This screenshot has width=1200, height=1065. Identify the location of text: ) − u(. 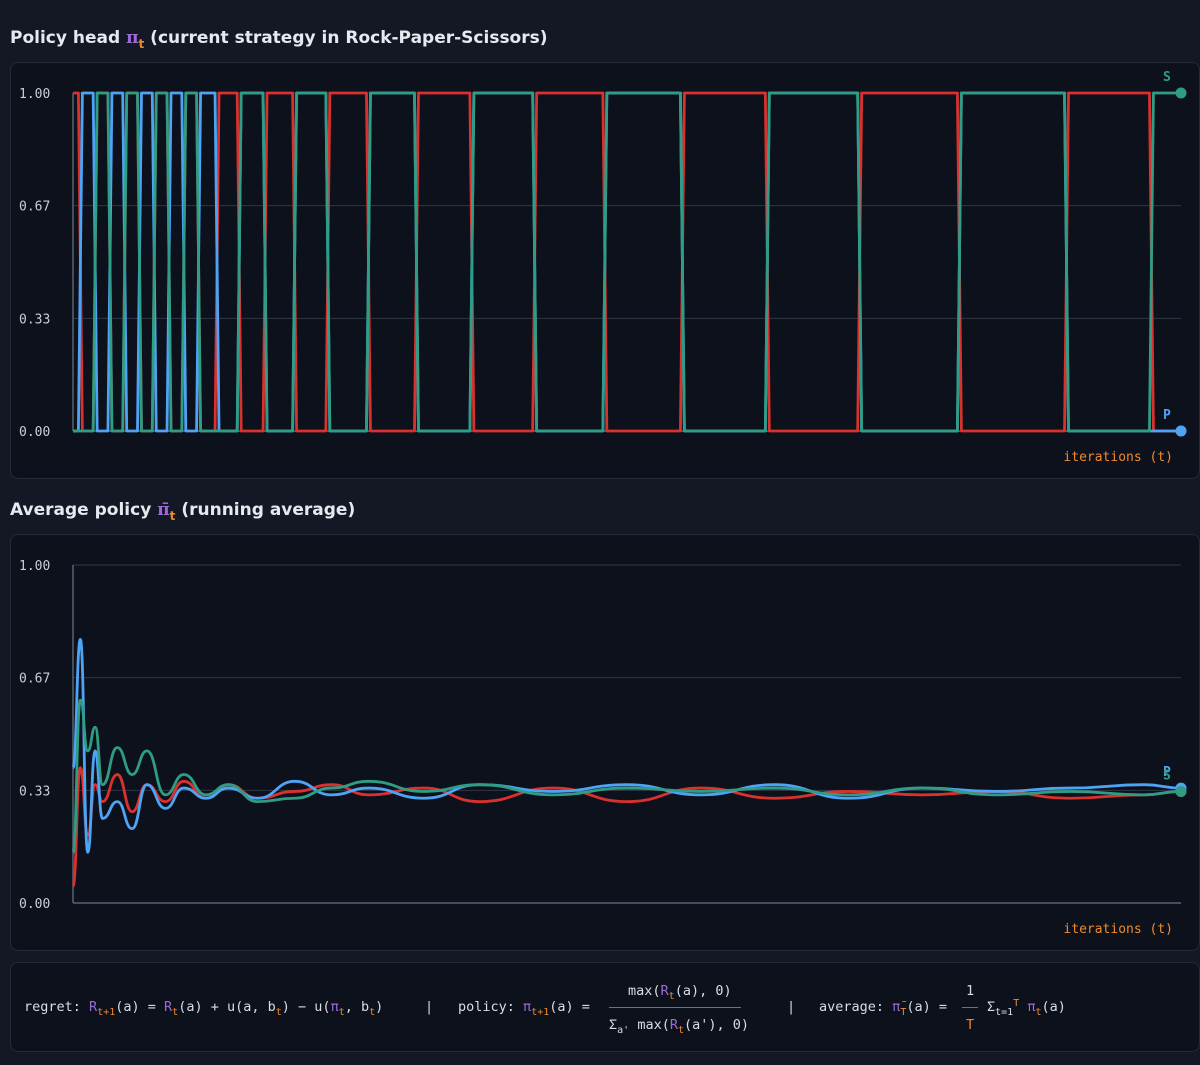
(306, 1007).